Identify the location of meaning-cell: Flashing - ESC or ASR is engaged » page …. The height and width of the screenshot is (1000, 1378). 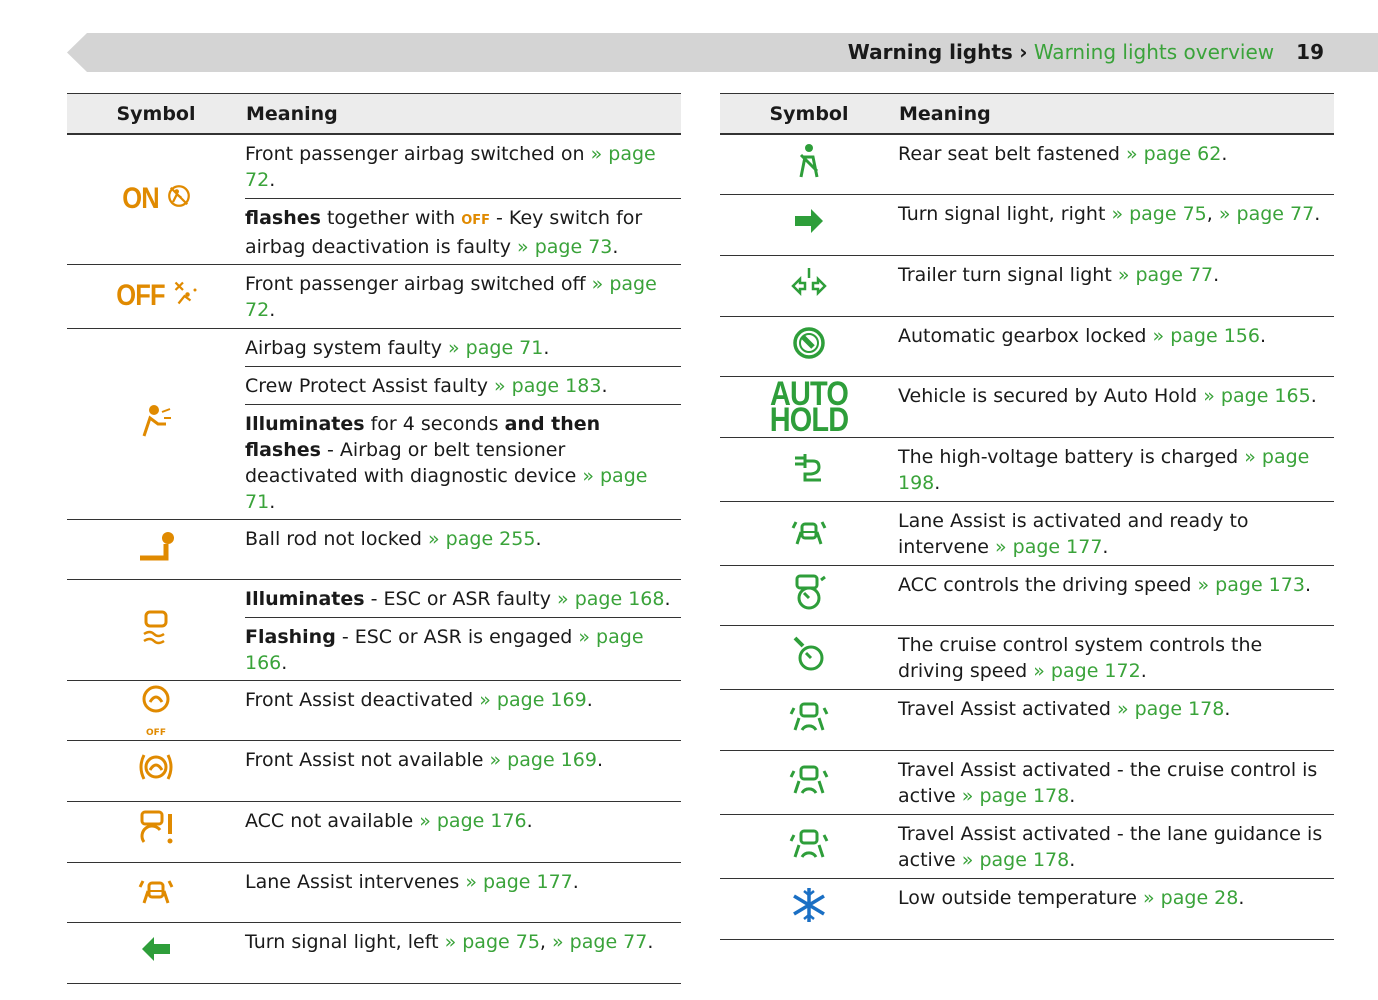
(463, 649).